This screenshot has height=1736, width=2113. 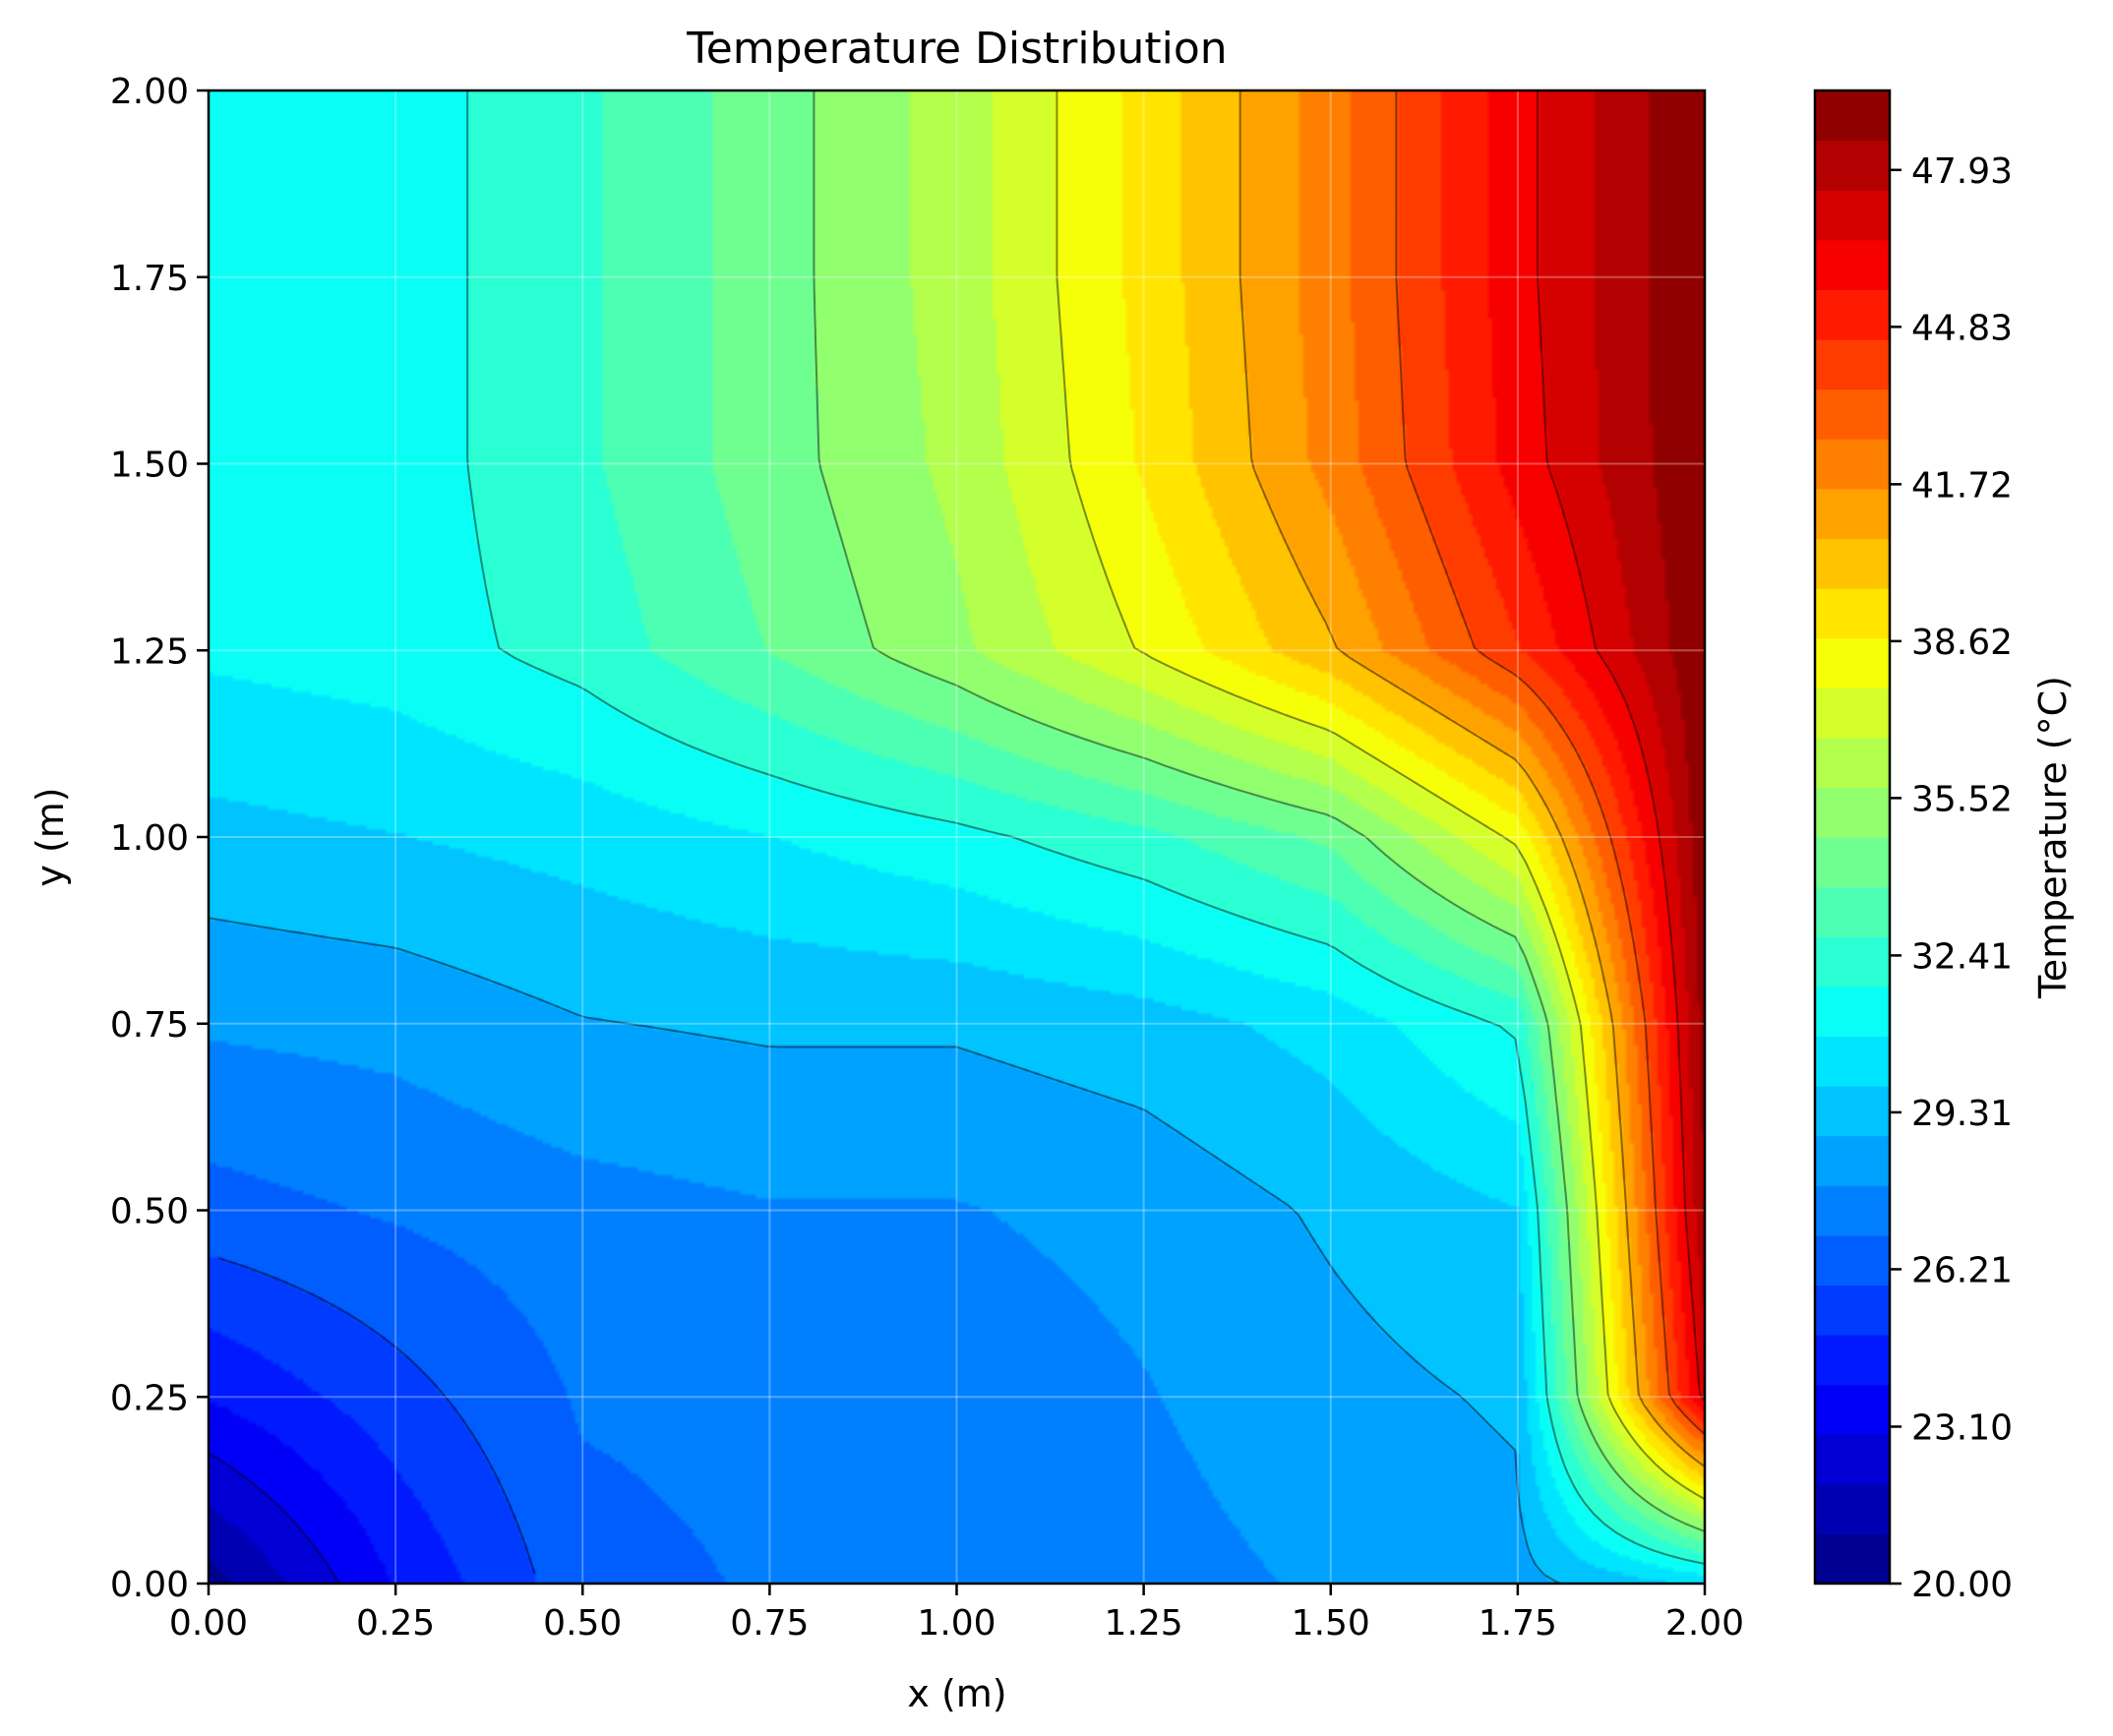 What do you see at coordinates (1518, 1623) in the screenshot?
I see `x-tick-label: 1.75` at bounding box center [1518, 1623].